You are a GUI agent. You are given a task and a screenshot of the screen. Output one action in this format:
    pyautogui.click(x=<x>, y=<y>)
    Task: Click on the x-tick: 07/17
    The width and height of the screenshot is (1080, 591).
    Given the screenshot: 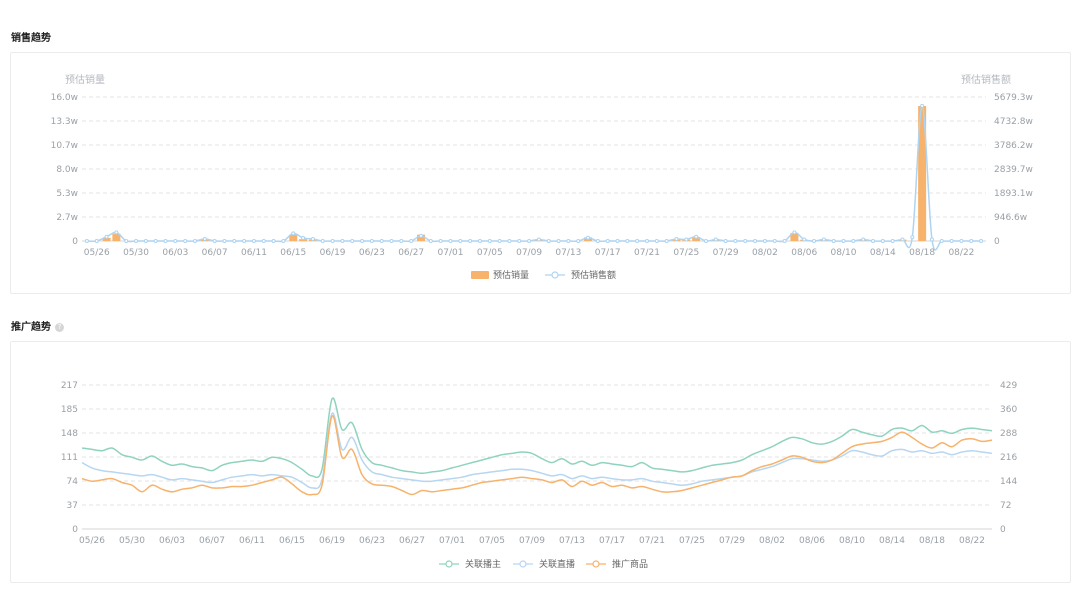 What is the action you would take?
    pyautogui.click(x=612, y=541)
    